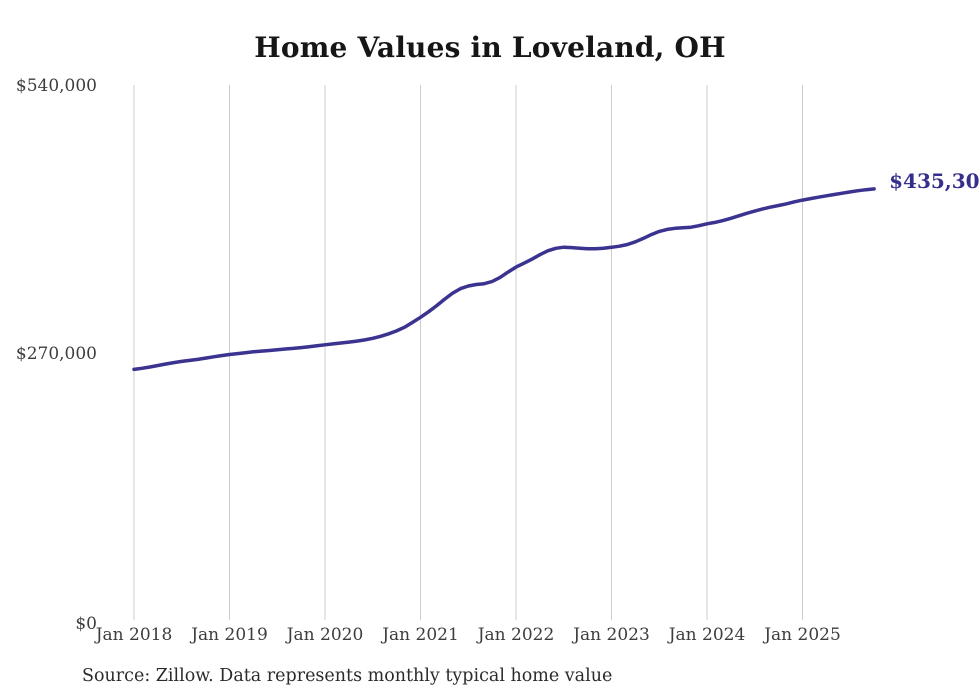 Image resolution: width=980 pixels, height=699 pixels. What do you see at coordinates (934, 181) in the screenshot?
I see `latest-value-label: $435,307` at bounding box center [934, 181].